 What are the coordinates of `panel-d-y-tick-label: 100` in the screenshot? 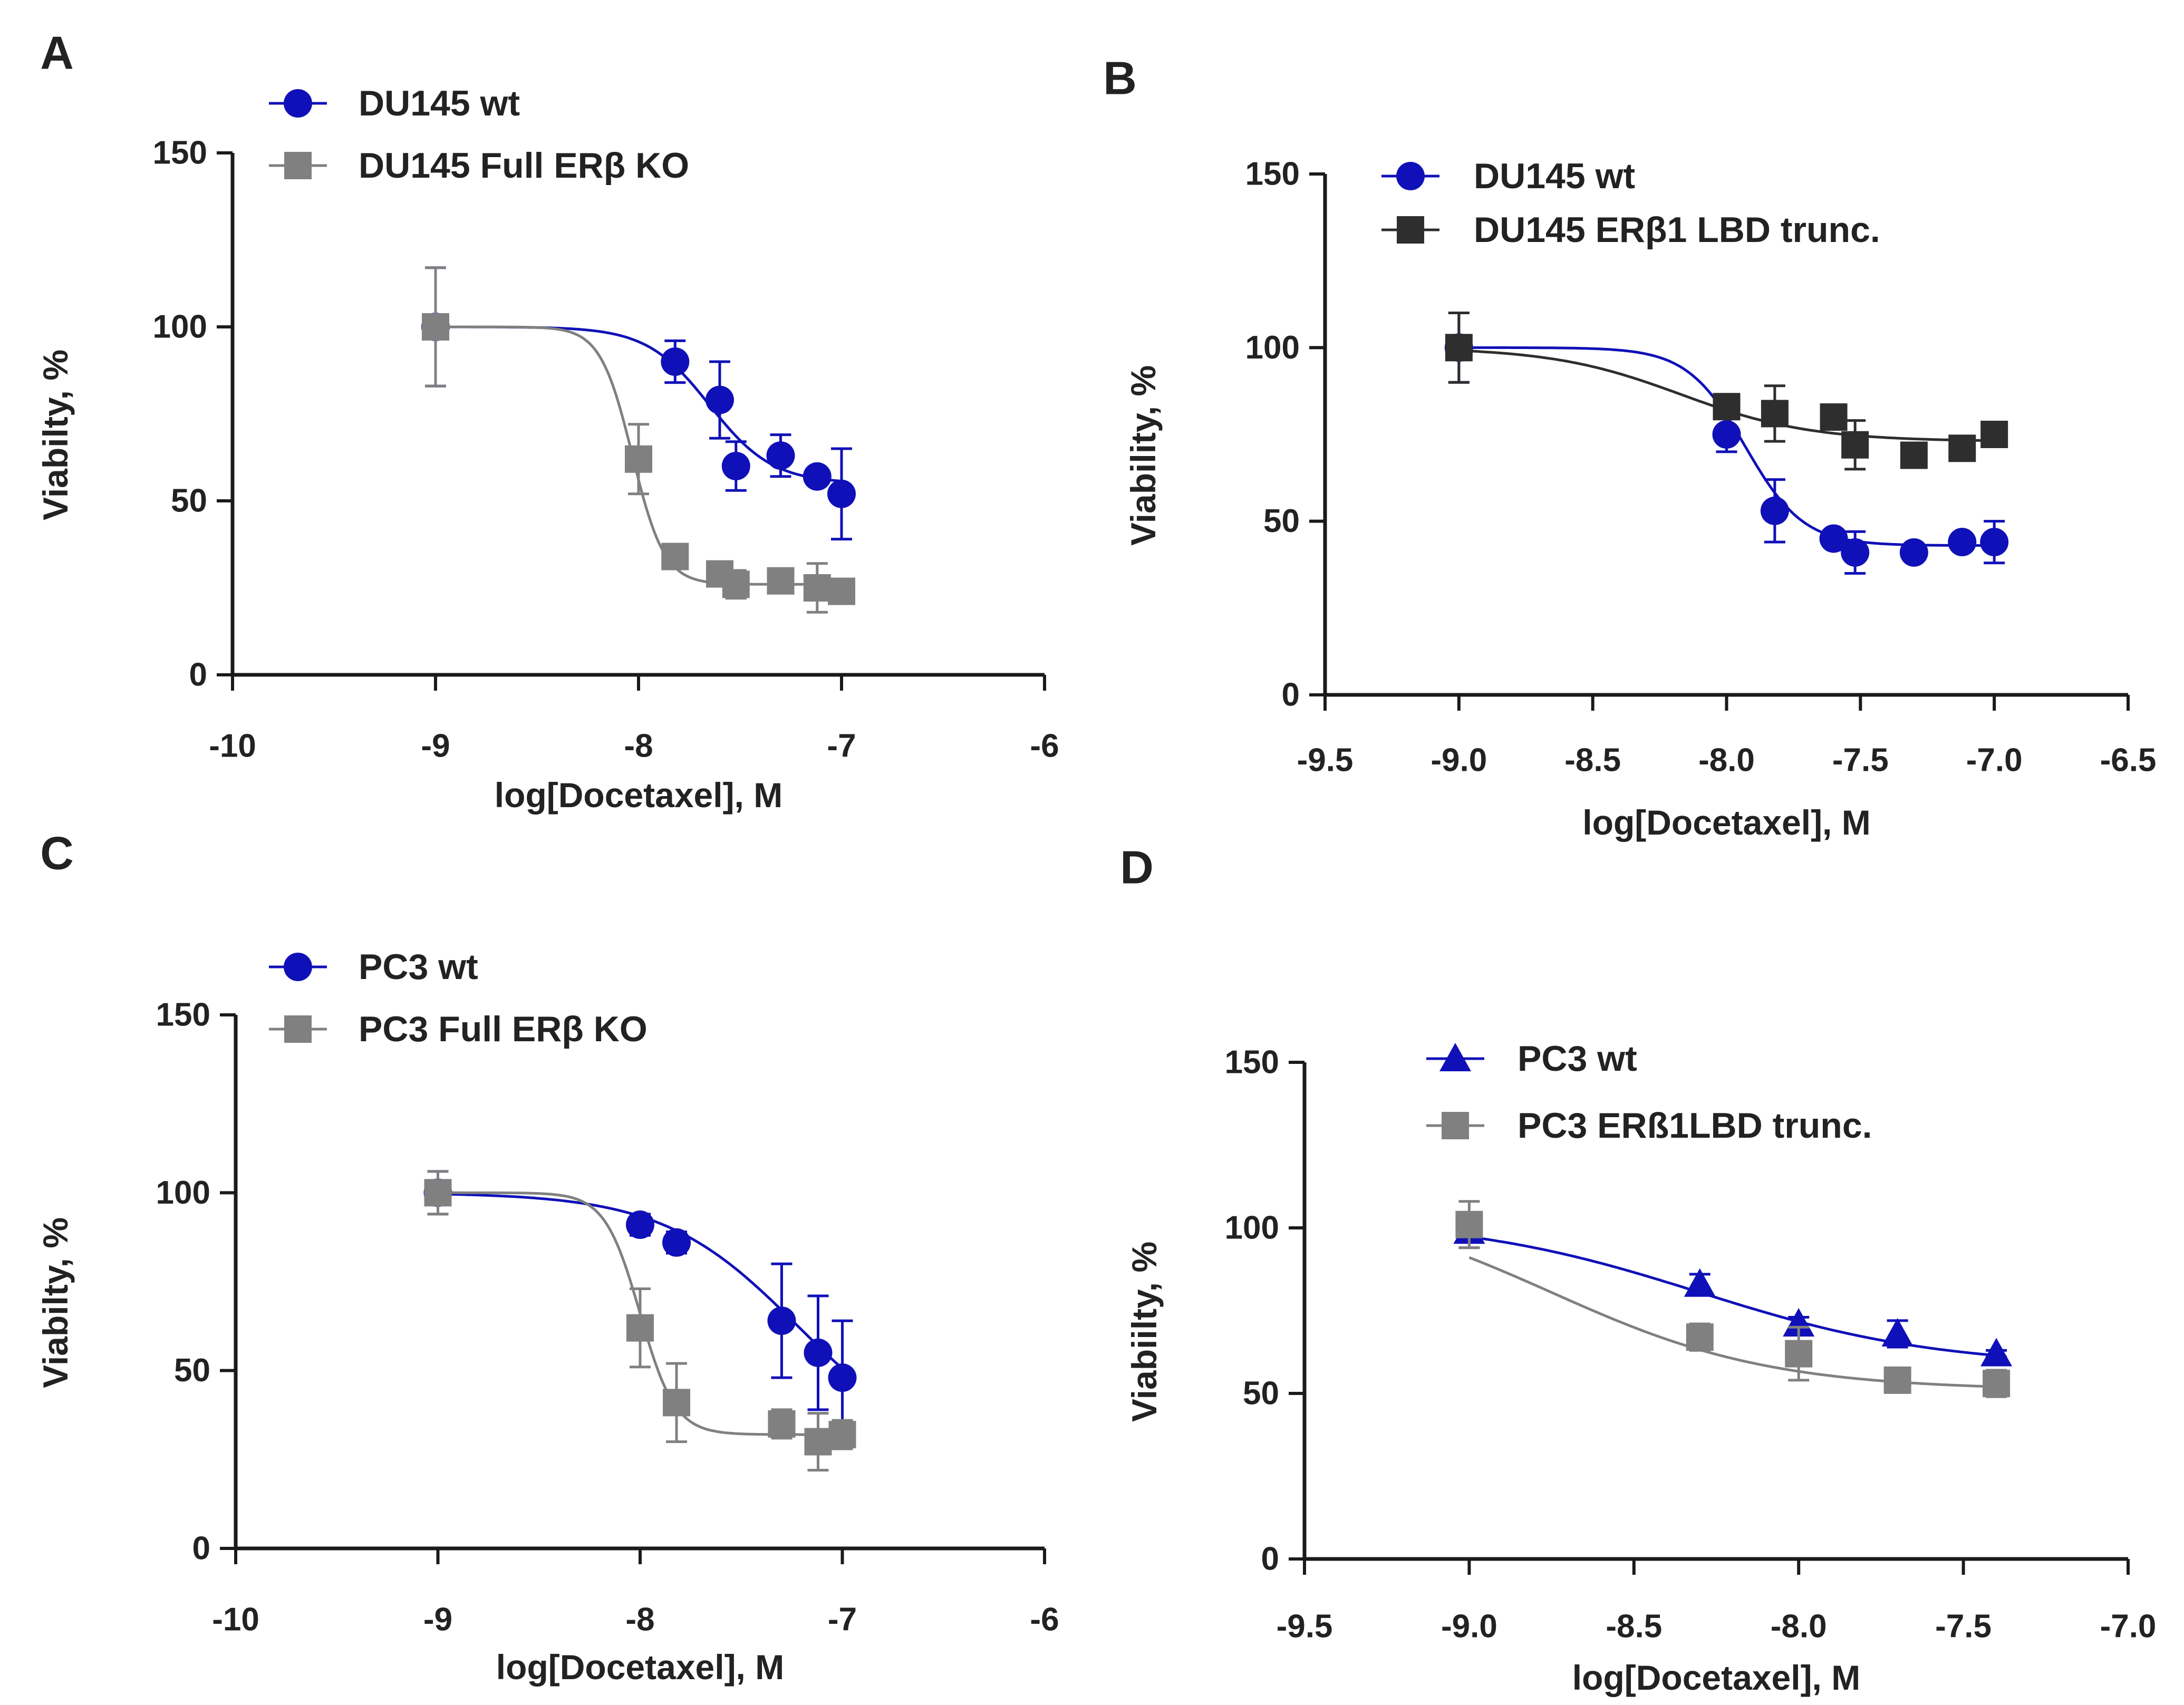 It's located at (1252, 1228).